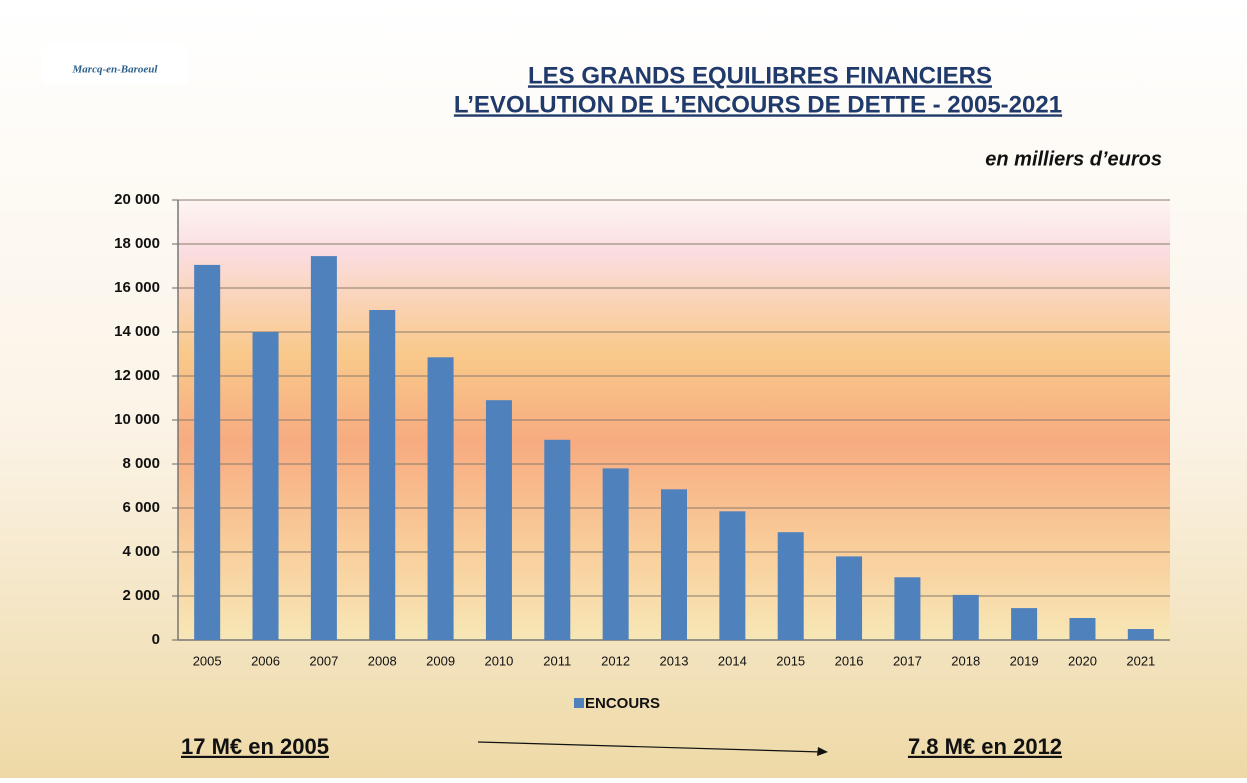  I want to click on y-tick-label: 2 000, so click(141, 595).